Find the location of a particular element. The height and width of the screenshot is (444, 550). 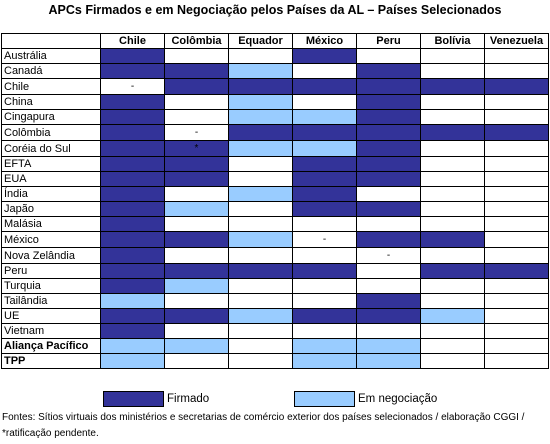

legend-firmado-label: Firmado is located at coordinates (188, 399).